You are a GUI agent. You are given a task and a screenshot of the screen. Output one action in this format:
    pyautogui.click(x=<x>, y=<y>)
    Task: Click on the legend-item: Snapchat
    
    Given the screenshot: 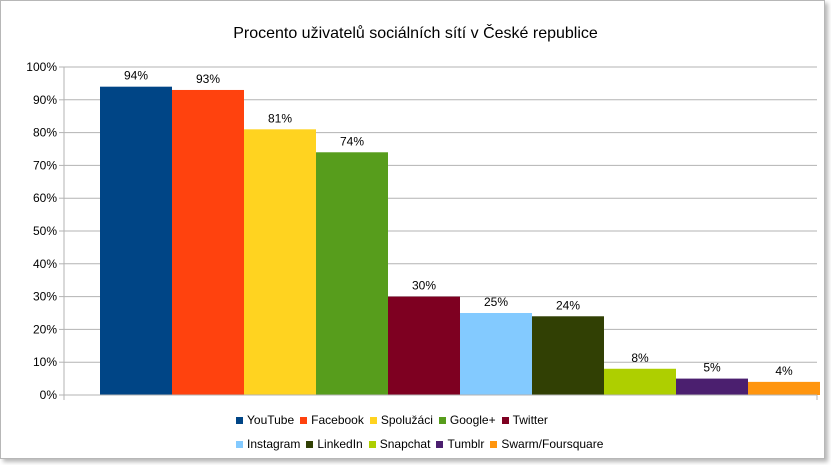 What is the action you would take?
    pyautogui.click(x=399, y=444)
    